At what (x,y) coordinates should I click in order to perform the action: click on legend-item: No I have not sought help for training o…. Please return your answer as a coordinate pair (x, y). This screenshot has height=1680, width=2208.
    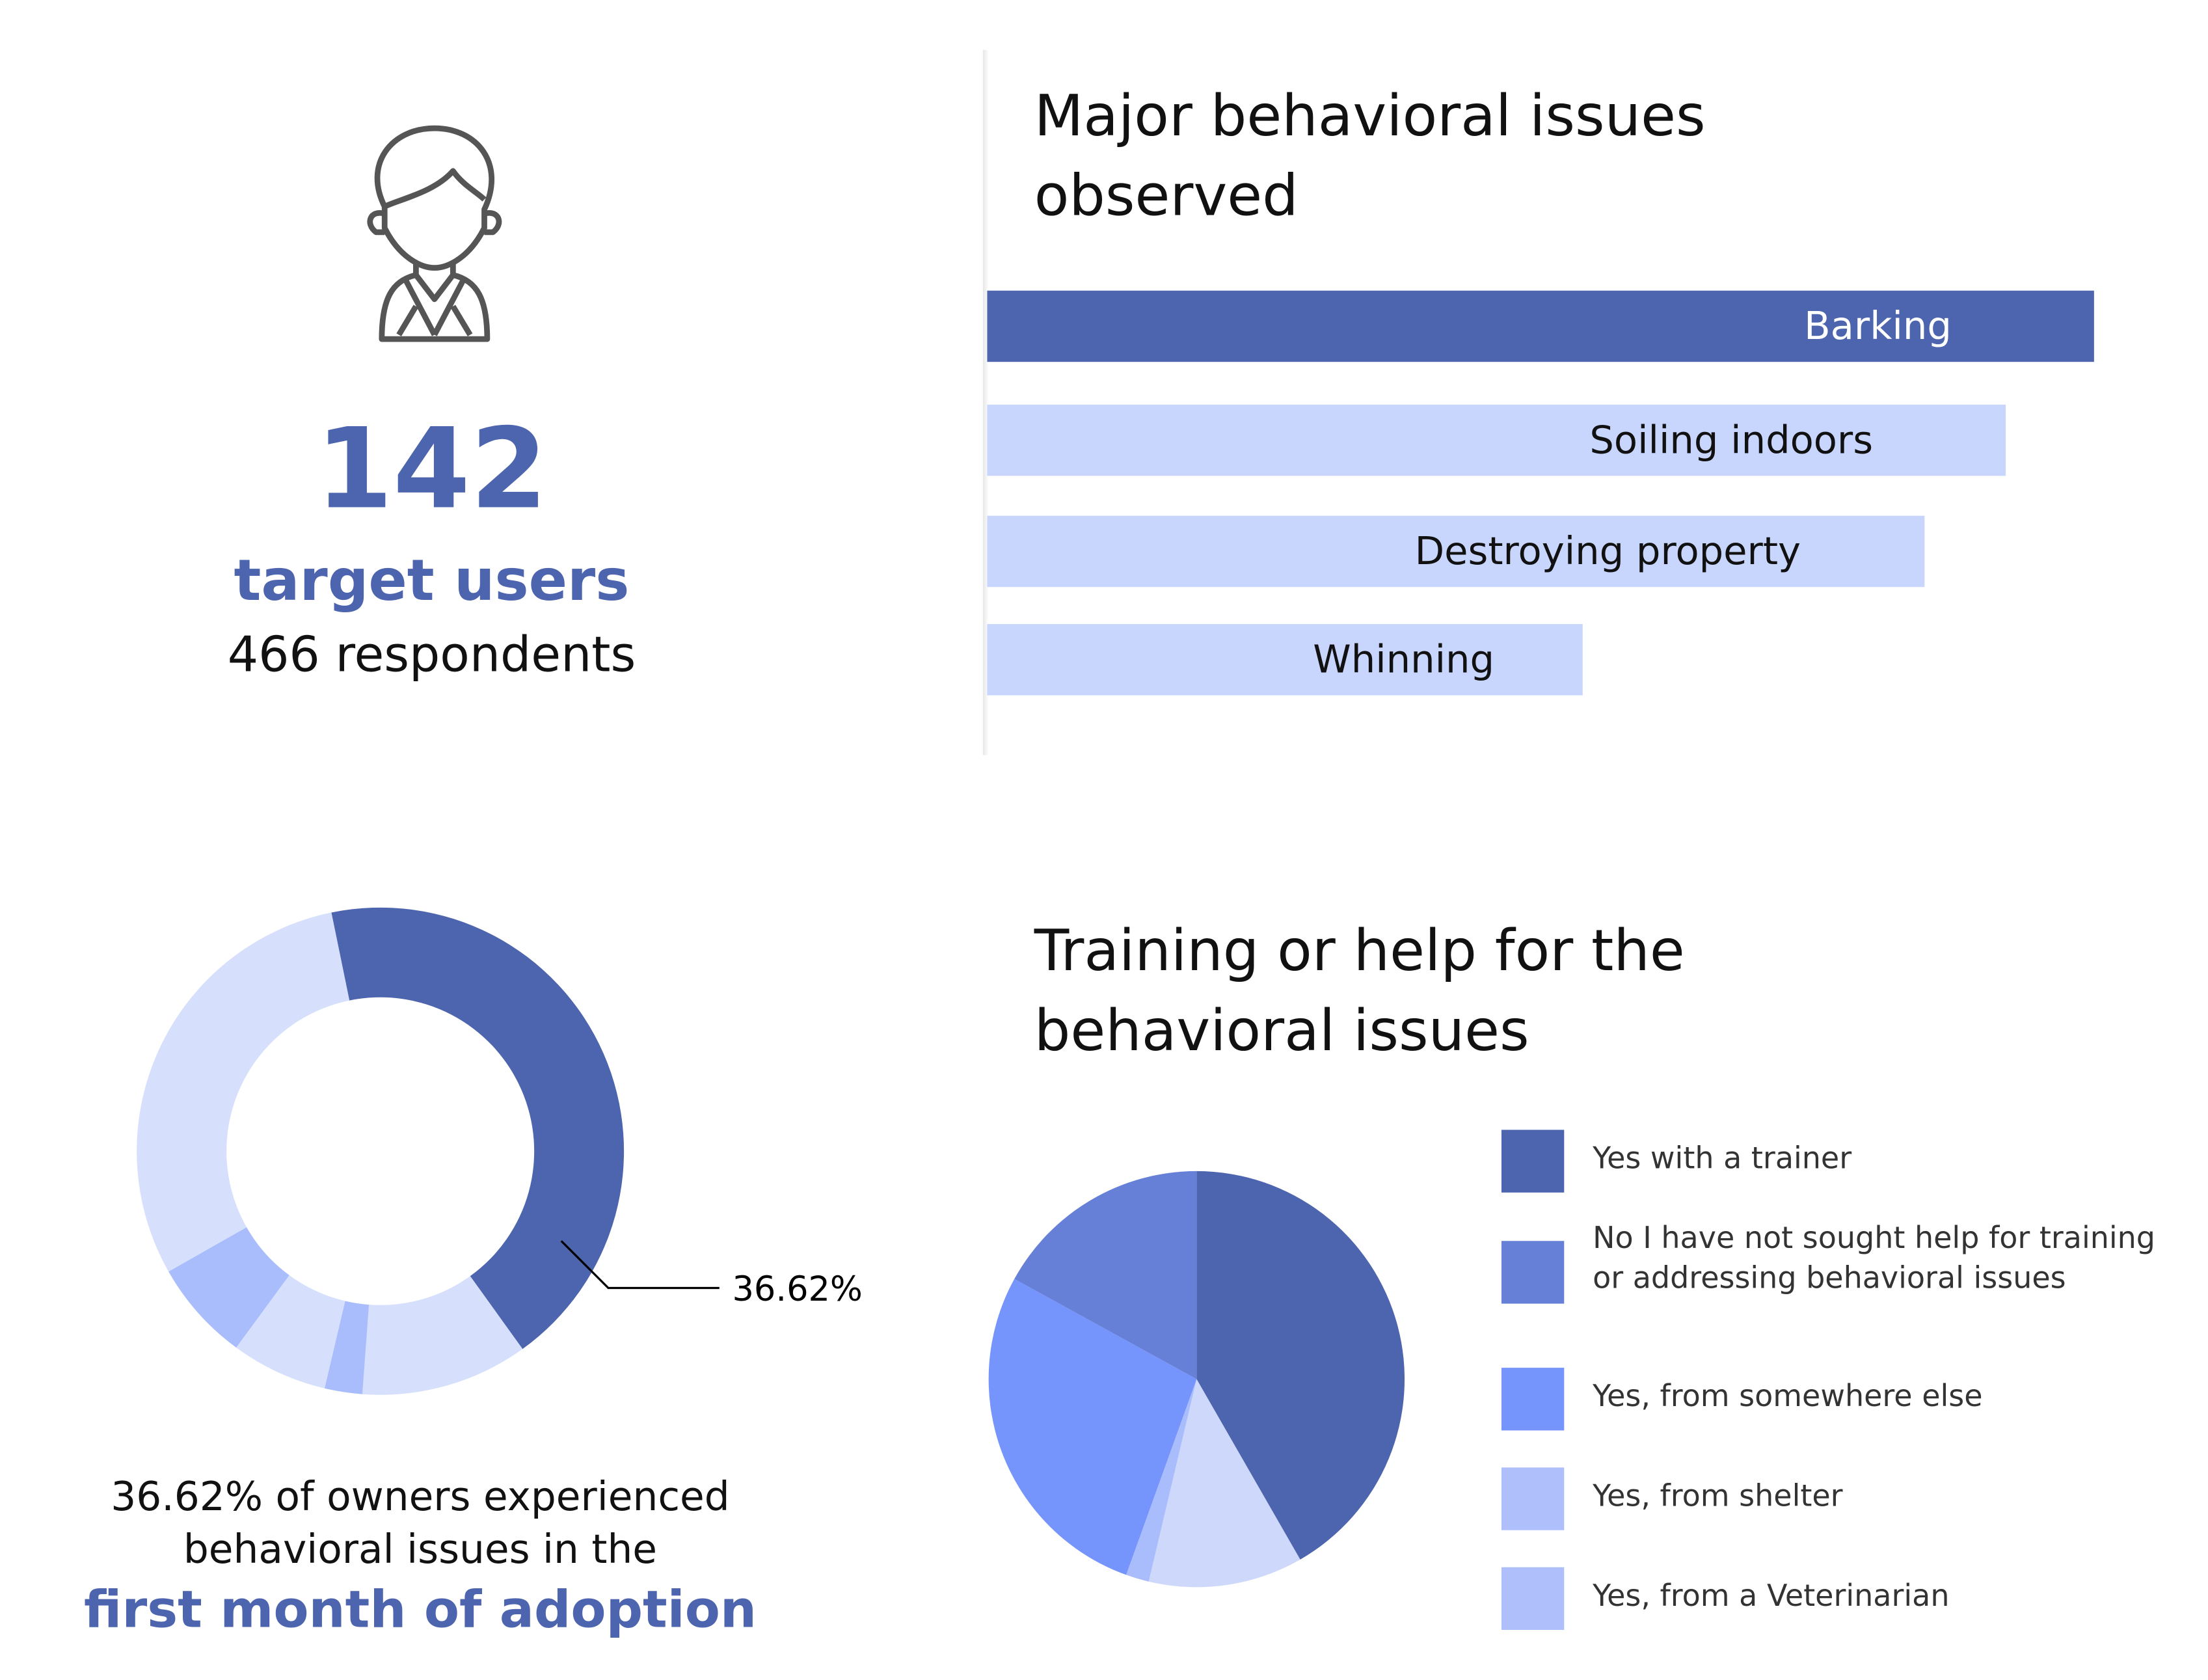
    Looking at the image, I should click on (1832, 1262).